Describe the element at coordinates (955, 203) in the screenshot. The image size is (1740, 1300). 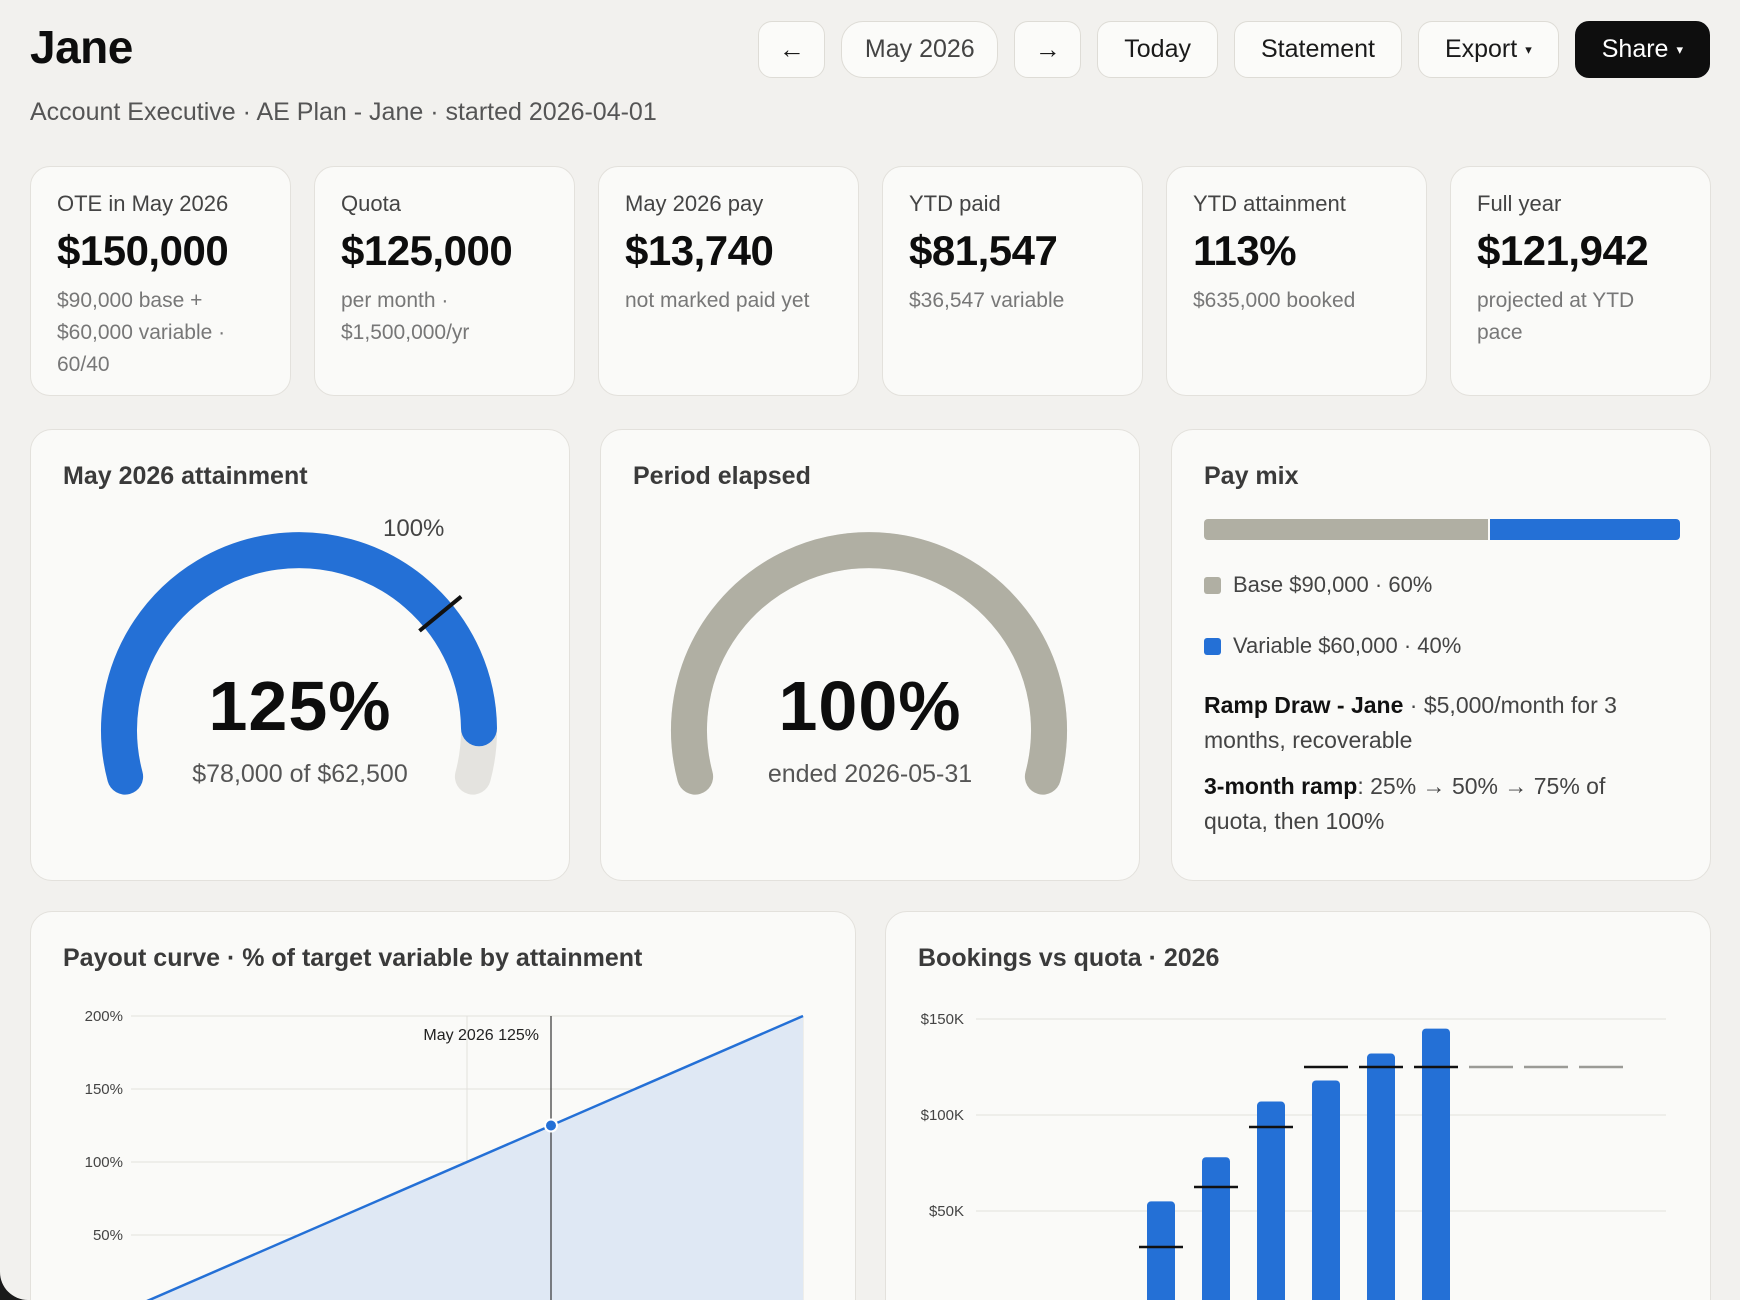
I see `kpi-label: YTD paid` at that location.